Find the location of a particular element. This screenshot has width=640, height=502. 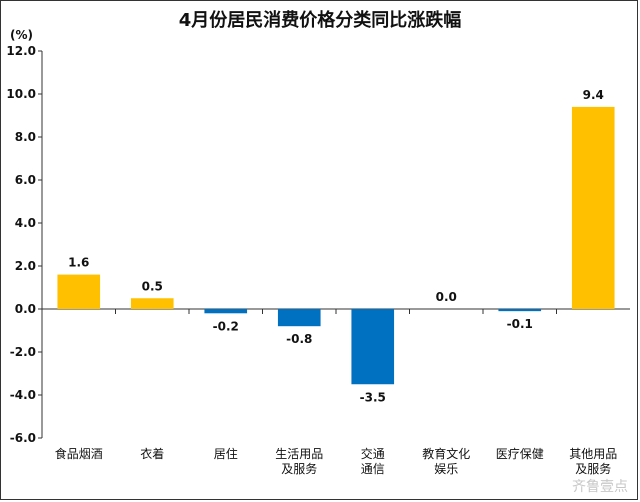

x-category-label: 食品烟酒 is located at coordinates (79, 453).